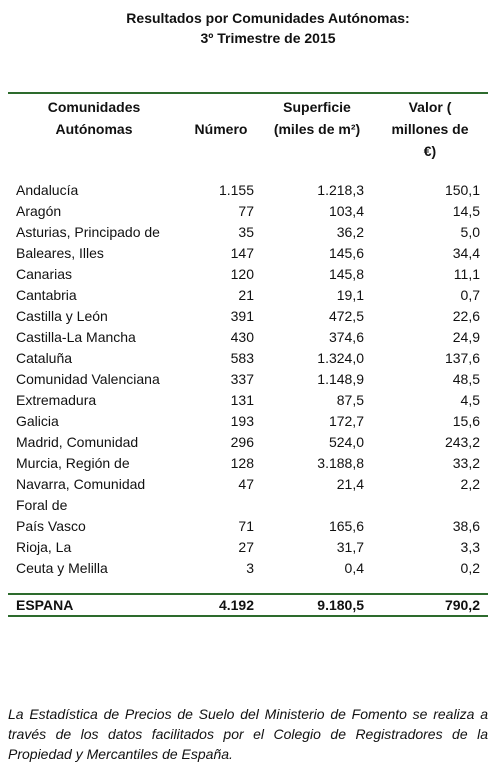 This screenshot has width=496, height=773. I want to click on region-name: Comunidad Valenciana, so click(88, 379).